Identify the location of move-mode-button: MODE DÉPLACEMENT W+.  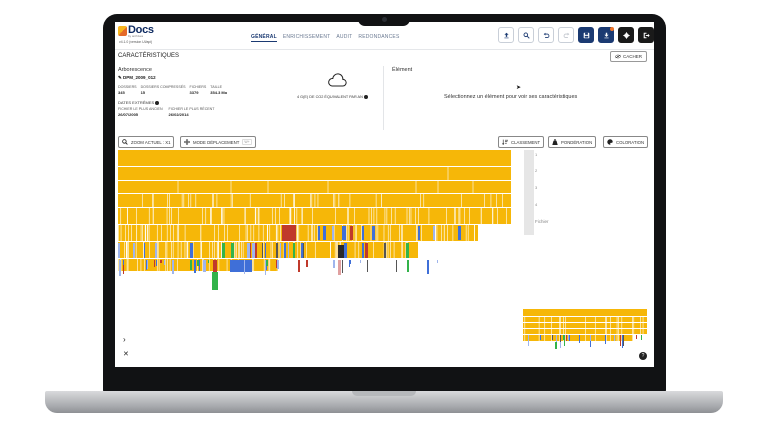
(218, 142).